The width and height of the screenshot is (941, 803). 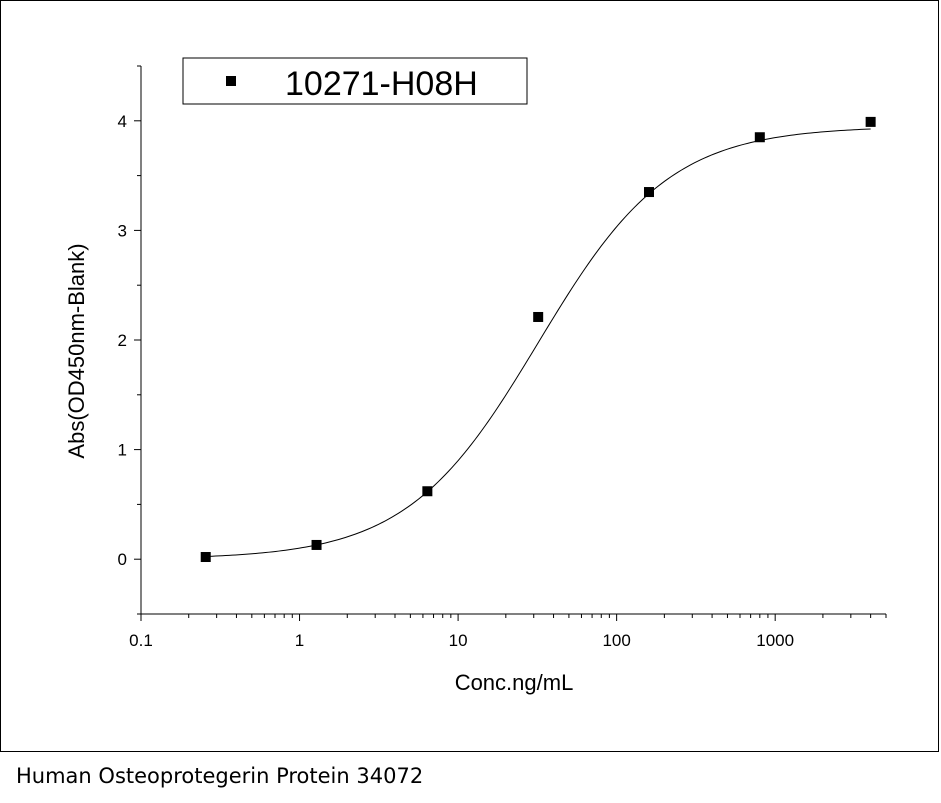 What do you see at coordinates (141, 640) in the screenshot?
I see `x-tick-label: 0.1` at bounding box center [141, 640].